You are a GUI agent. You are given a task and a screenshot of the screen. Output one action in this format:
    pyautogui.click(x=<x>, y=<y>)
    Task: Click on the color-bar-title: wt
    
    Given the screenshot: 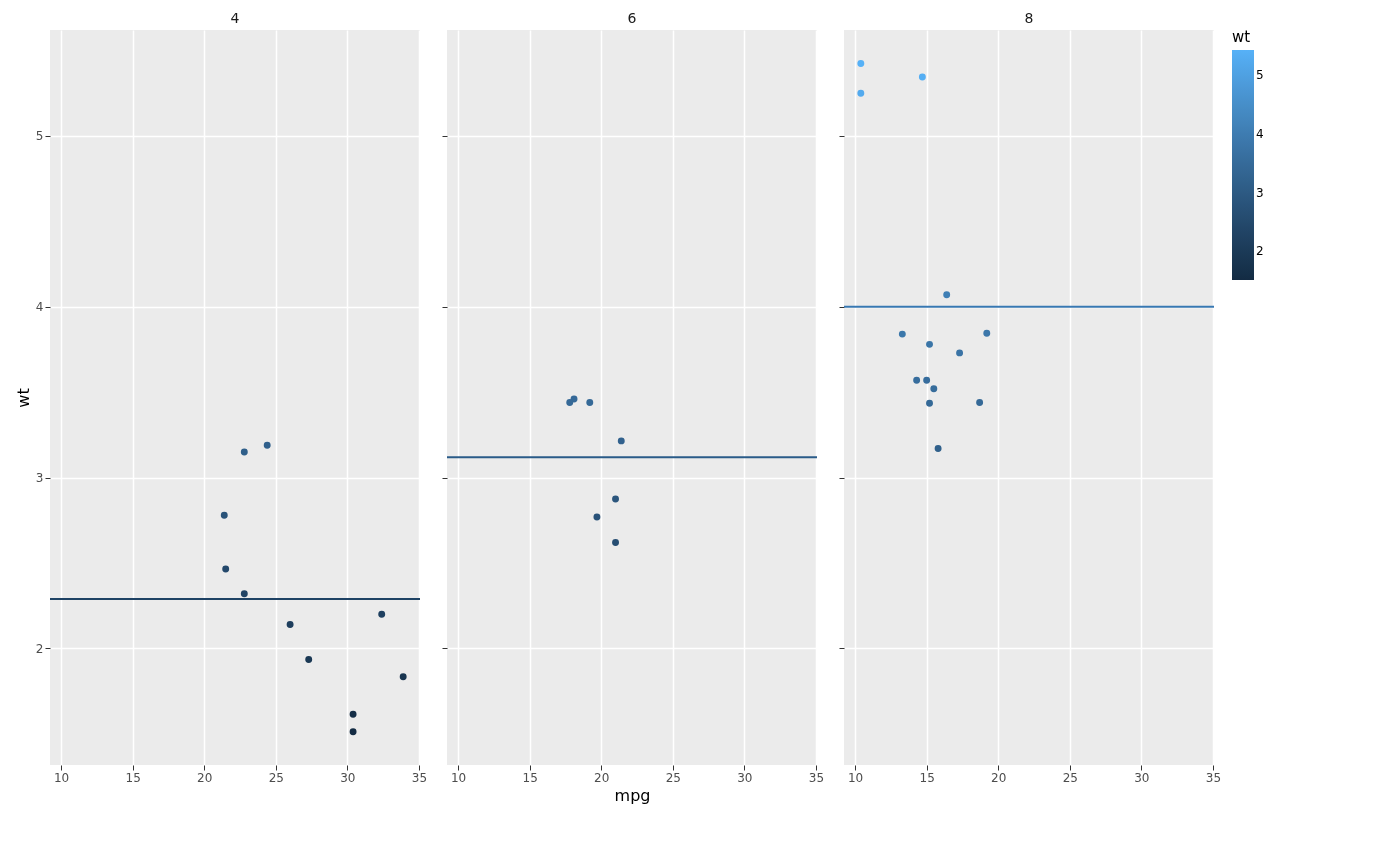 What is the action you would take?
    pyautogui.click(x=1241, y=37)
    